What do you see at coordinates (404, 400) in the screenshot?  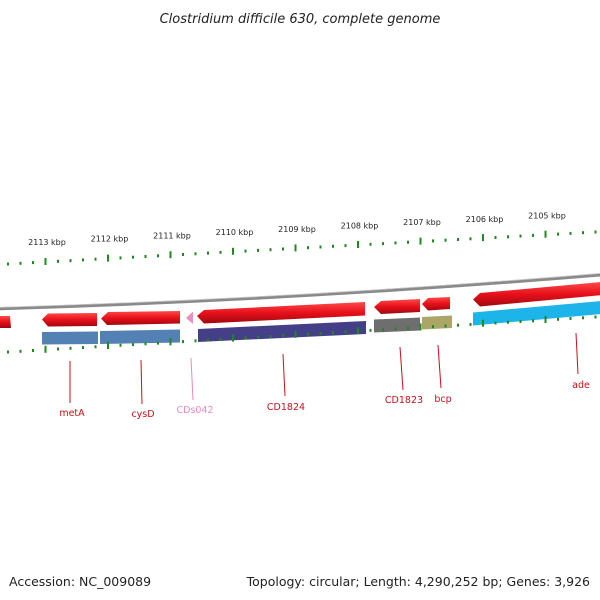 I see `gene-label-CD1823: CD1823` at bounding box center [404, 400].